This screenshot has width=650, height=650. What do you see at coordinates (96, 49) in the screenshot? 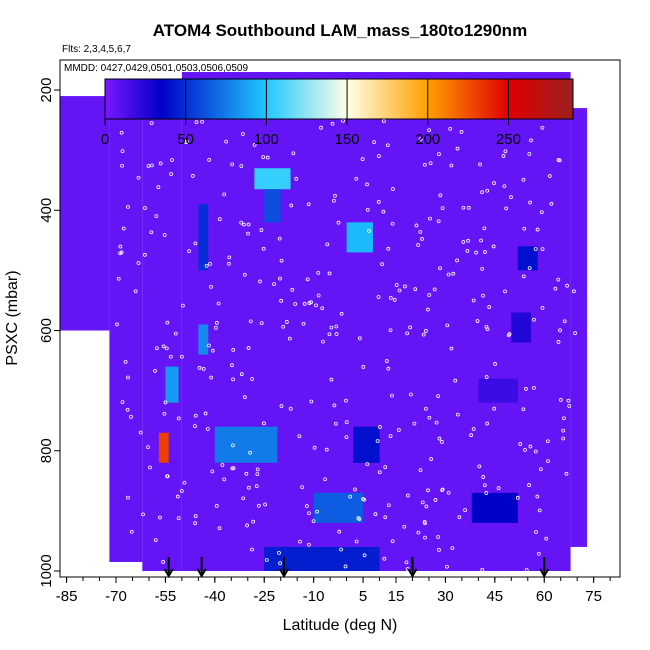
I see `flights-subtitle: Flts: 2,3,4,5,6,7` at bounding box center [96, 49].